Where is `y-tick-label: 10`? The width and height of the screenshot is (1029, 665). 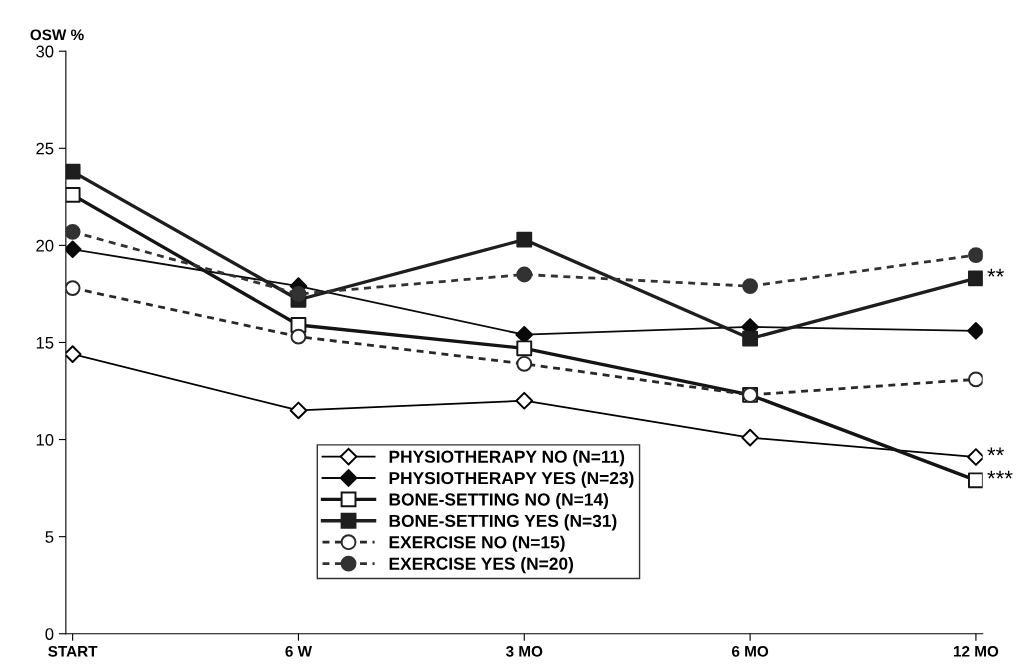 y-tick-label: 10 is located at coordinates (45, 439).